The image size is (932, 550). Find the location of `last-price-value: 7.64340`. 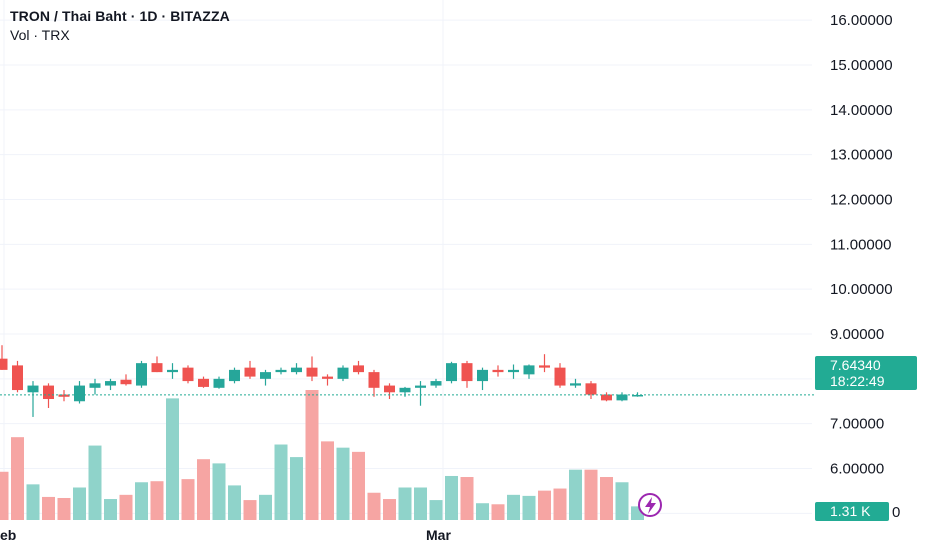

last-price-value: 7.64340 is located at coordinates (855, 365).